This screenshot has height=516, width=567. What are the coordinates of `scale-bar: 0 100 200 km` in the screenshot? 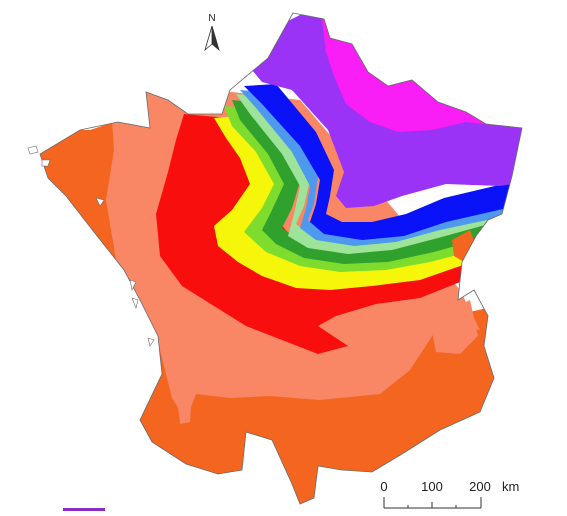 It's located at (449, 494).